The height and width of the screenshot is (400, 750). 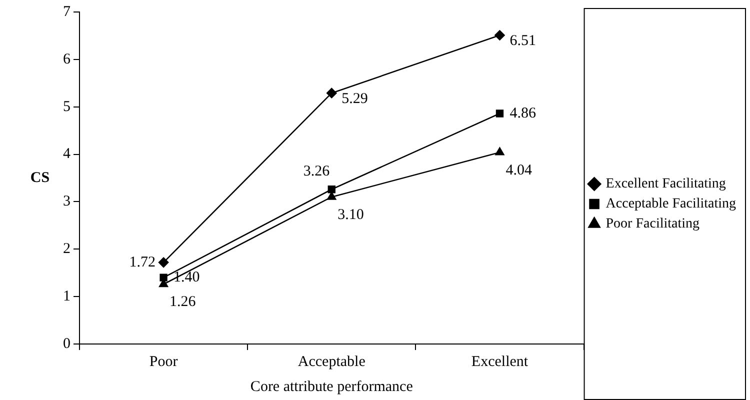 I want to click on data-label: 4.04, so click(x=519, y=170).